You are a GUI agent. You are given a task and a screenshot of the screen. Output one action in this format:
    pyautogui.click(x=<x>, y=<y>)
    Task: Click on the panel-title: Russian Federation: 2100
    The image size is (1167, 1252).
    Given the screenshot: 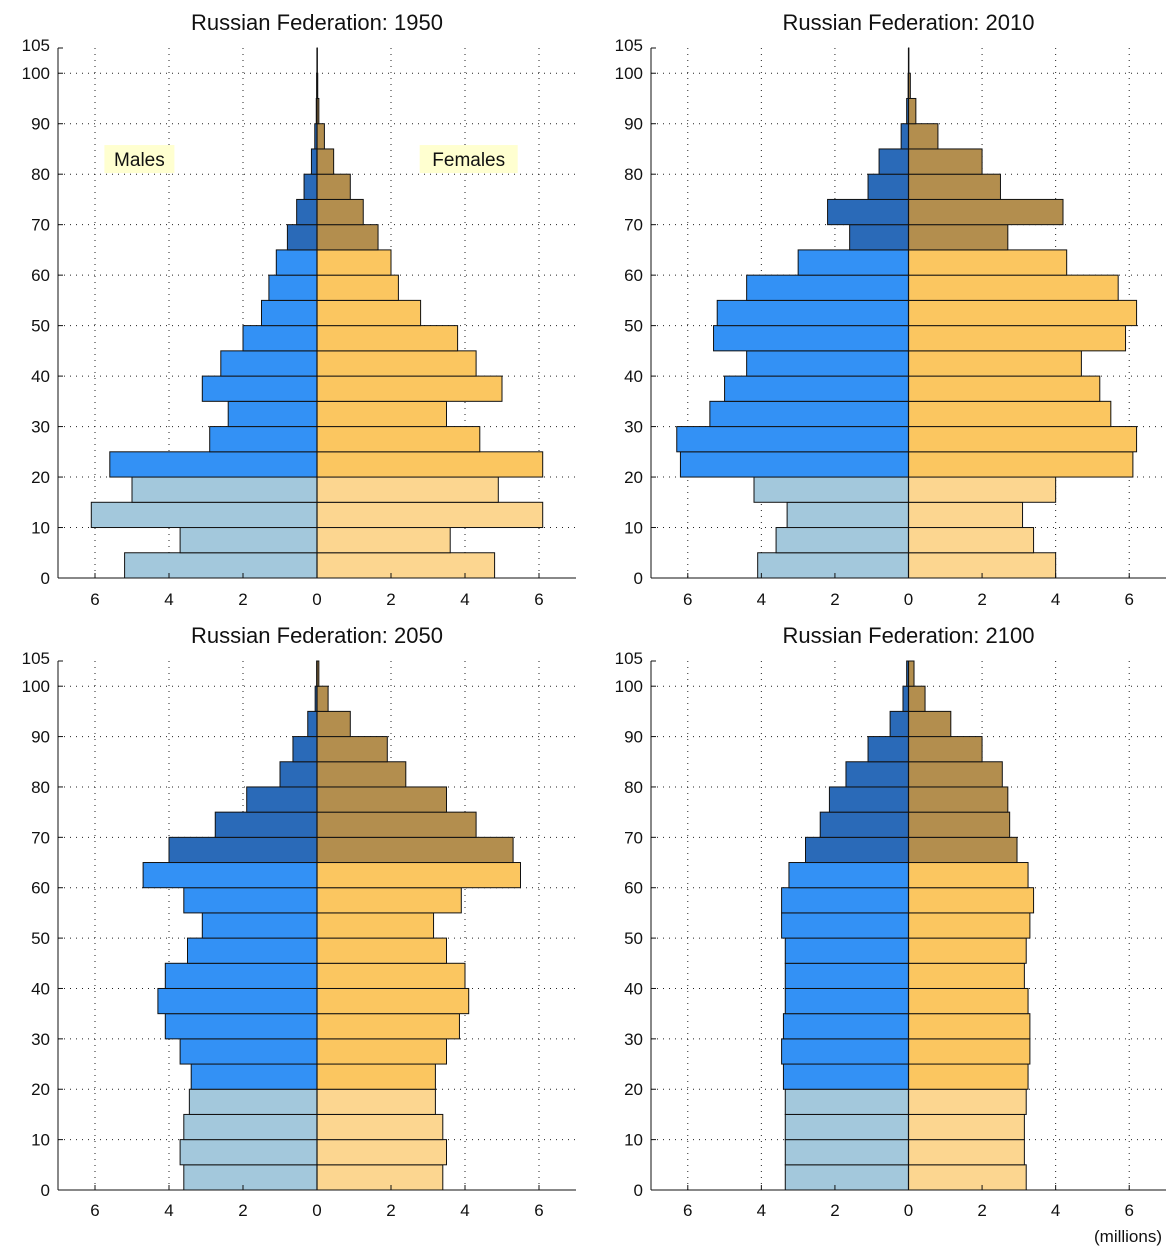 What is the action you would take?
    pyautogui.click(x=909, y=635)
    